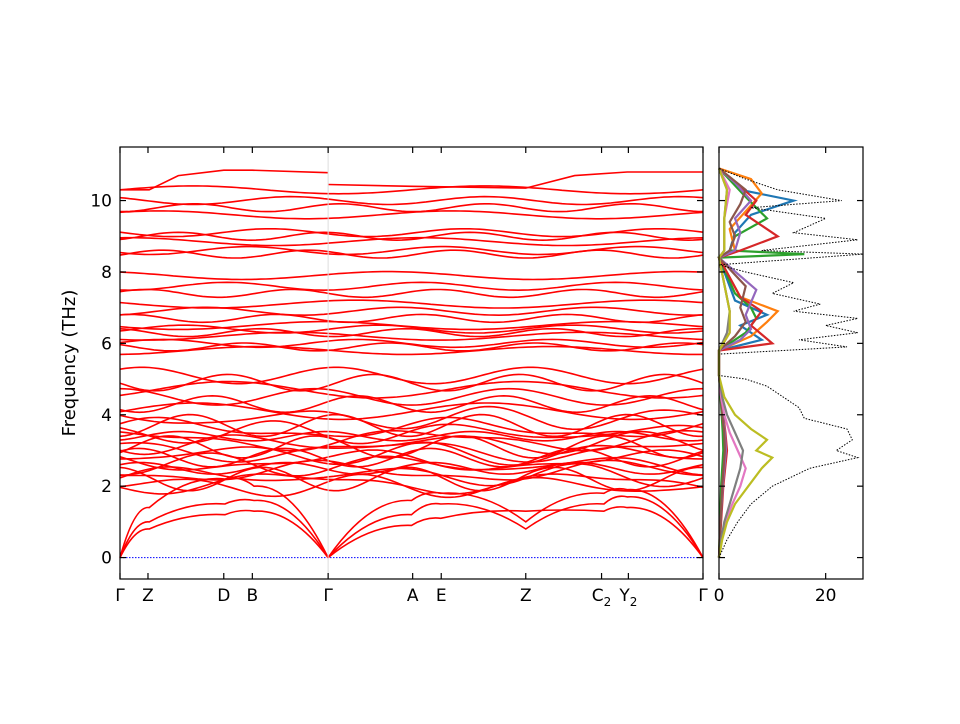 The height and width of the screenshot is (724, 960). I want to click on kpoint-label: A, so click(413, 596).